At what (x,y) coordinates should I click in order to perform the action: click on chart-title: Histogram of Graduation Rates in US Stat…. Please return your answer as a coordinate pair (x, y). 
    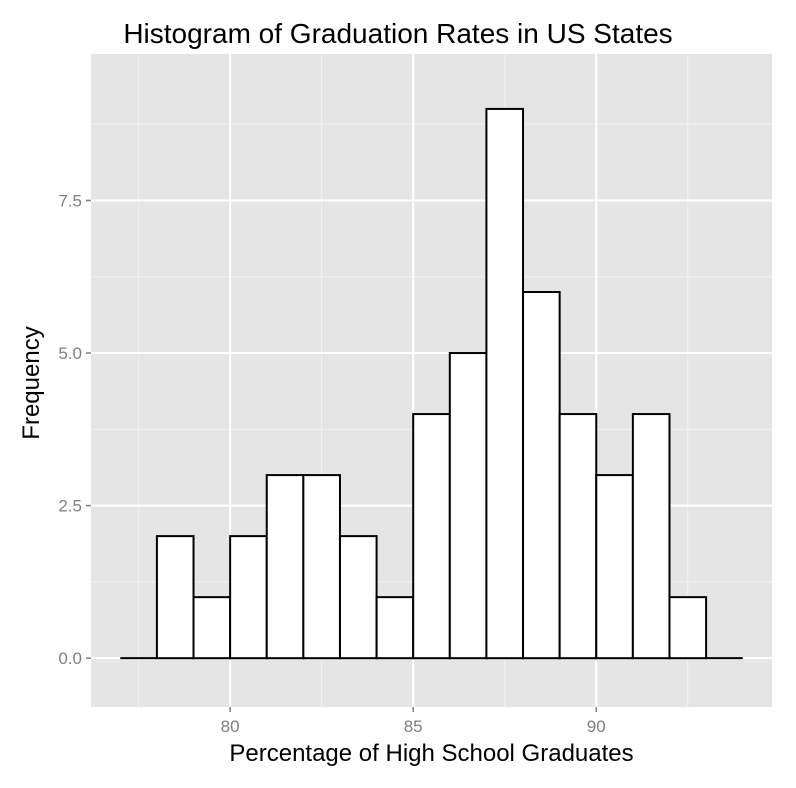
    Looking at the image, I should click on (398, 33).